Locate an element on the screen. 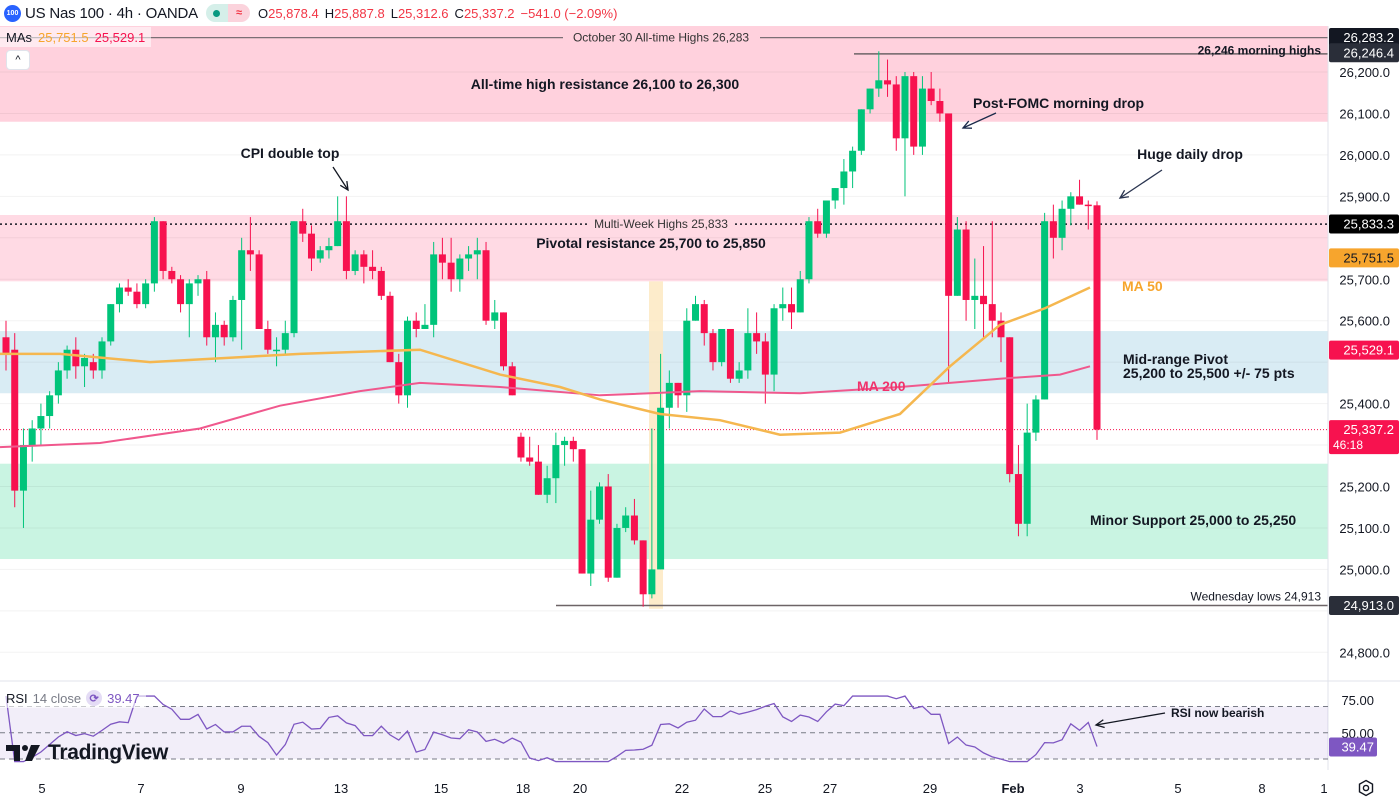 The width and height of the screenshot is (1400, 806). tradingview-logo: TradingView is located at coordinates (87, 753).